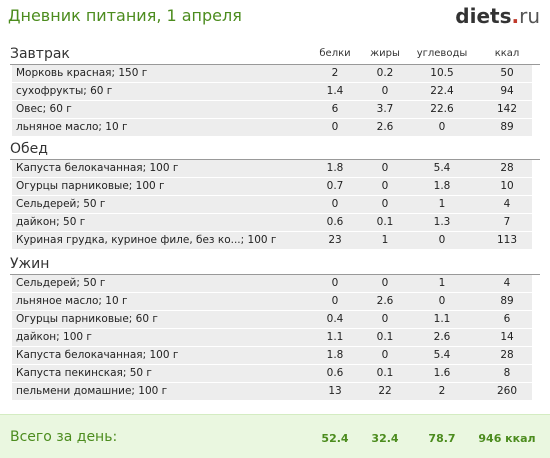 This screenshot has height=458, width=550. Describe the element at coordinates (507, 391) in the screenshot. I see `kcal-value: 260` at that location.